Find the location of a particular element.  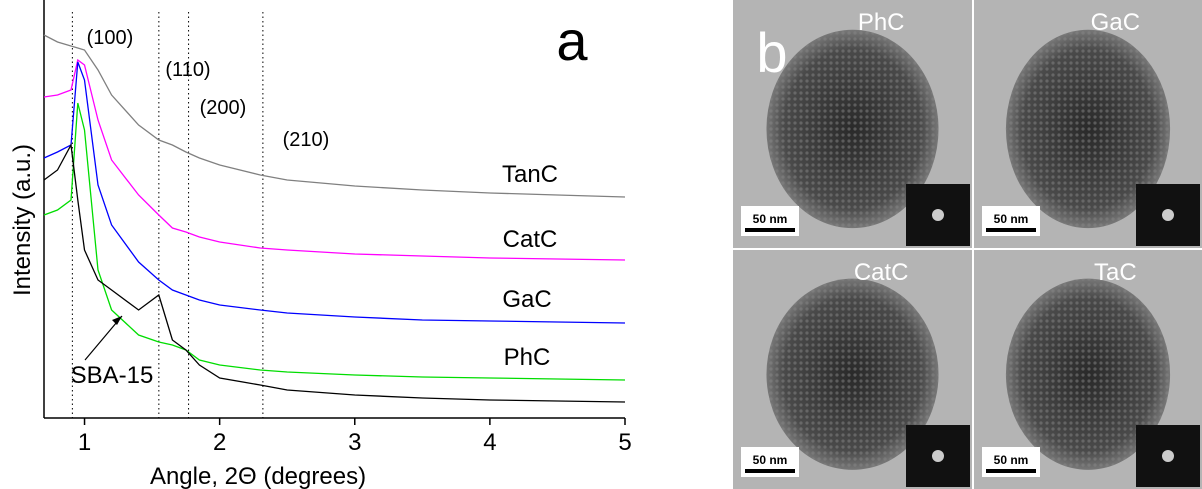

image-label: TaC is located at coordinates (1115, 272).